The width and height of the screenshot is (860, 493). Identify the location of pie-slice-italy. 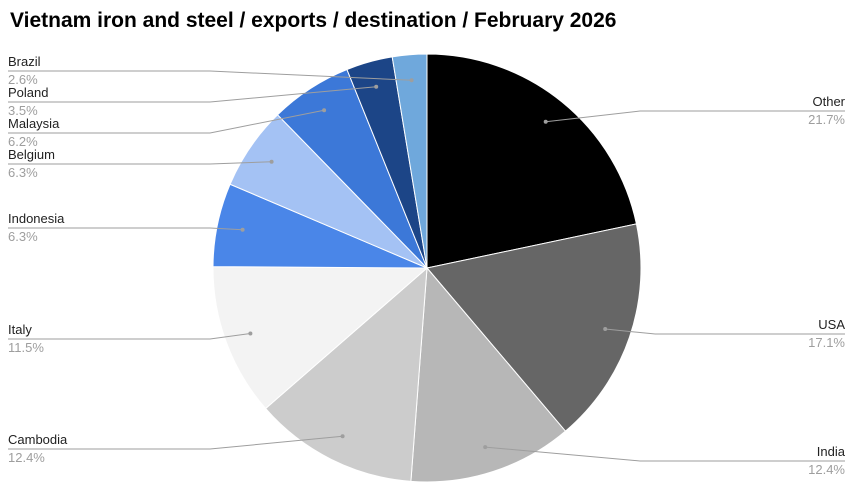
(320, 338).